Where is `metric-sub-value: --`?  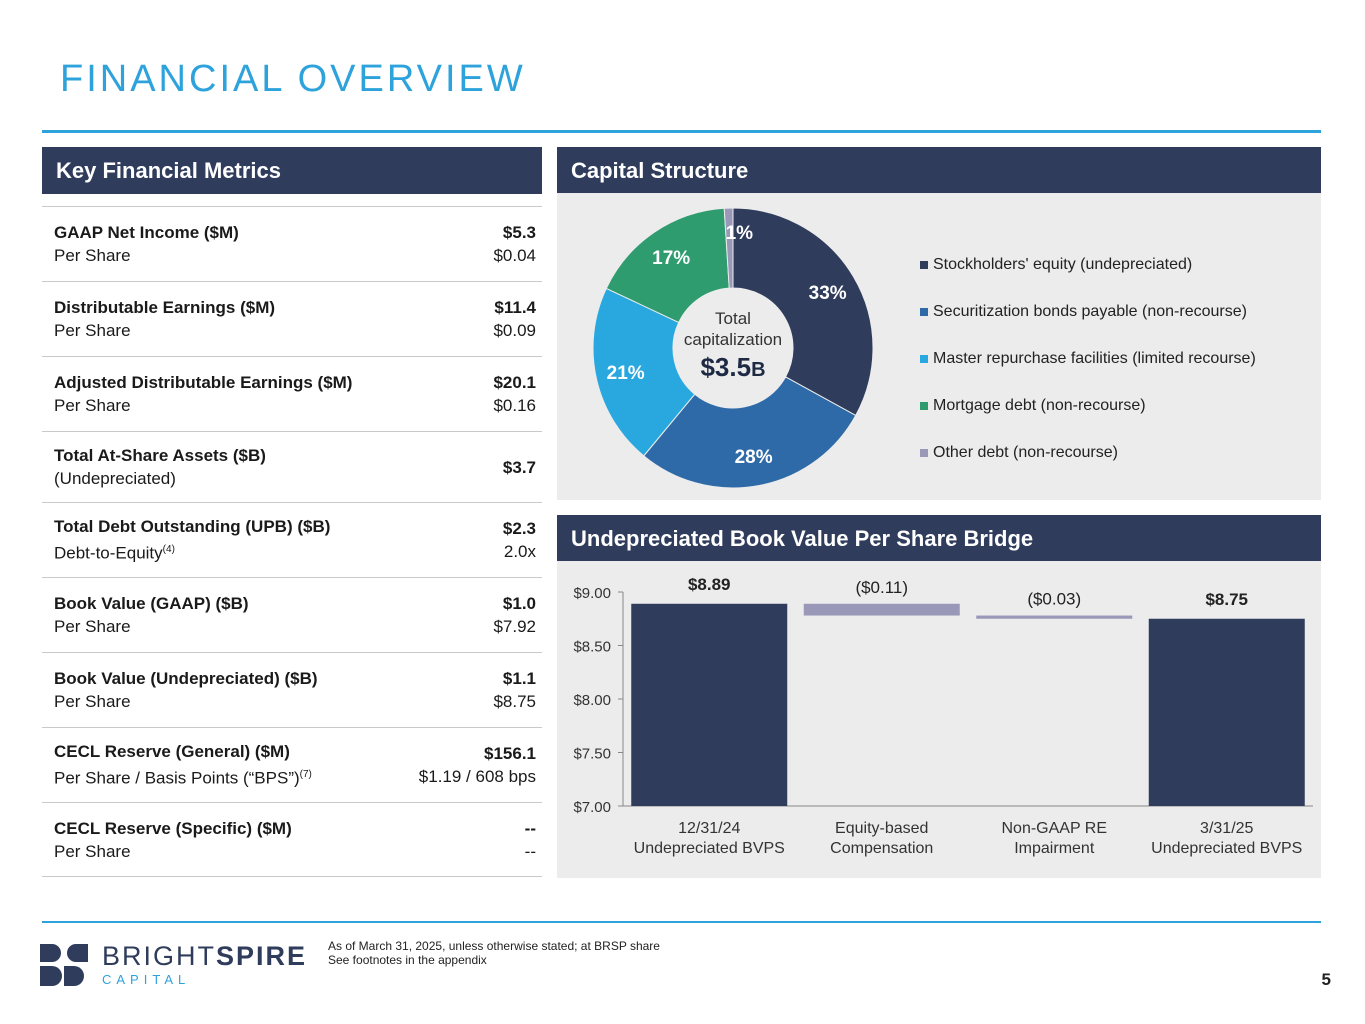 metric-sub-value: -- is located at coordinates (530, 851).